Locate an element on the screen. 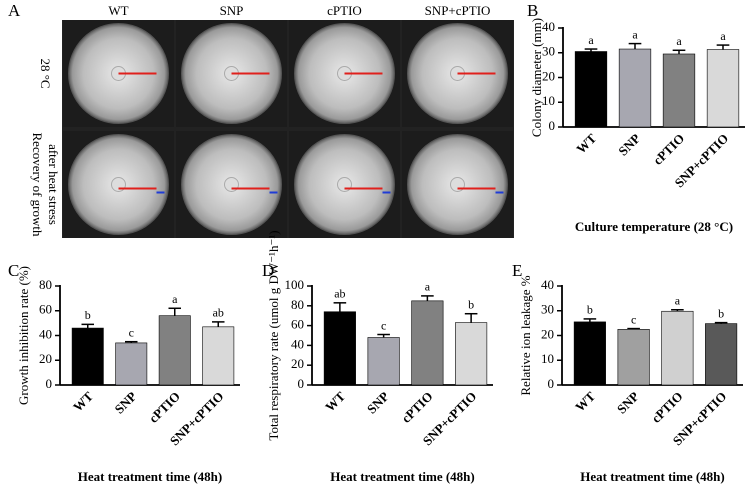 The width and height of the screenshot is (750, 497). row-label: after heat stress is located at coordinates (53, 184).